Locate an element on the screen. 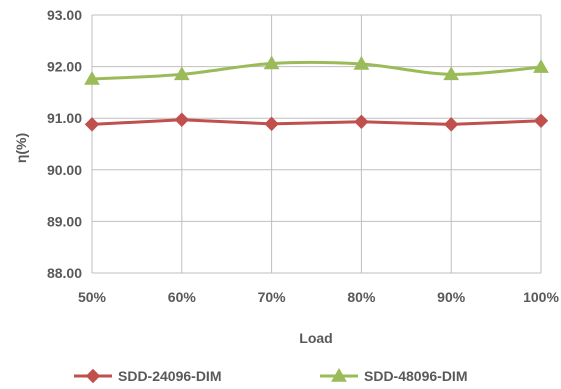  y-tick-label: 93.00 is located at coordinates (64, 15).